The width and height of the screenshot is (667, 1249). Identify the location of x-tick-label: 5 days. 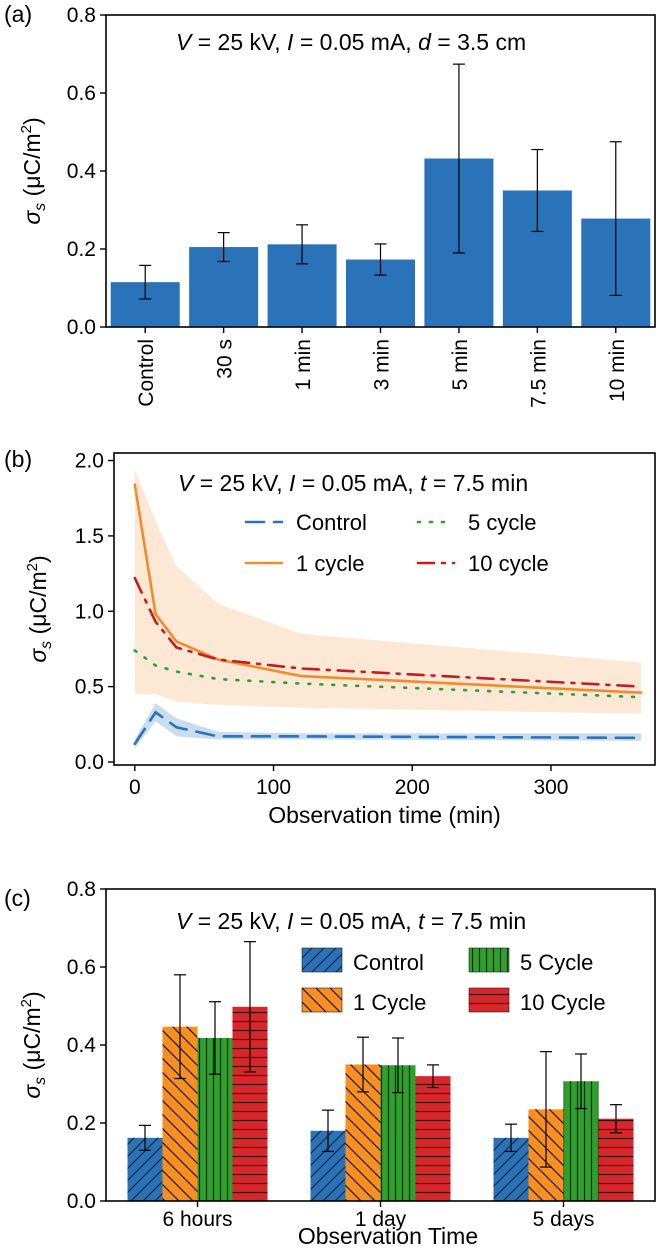
(564, 1219).